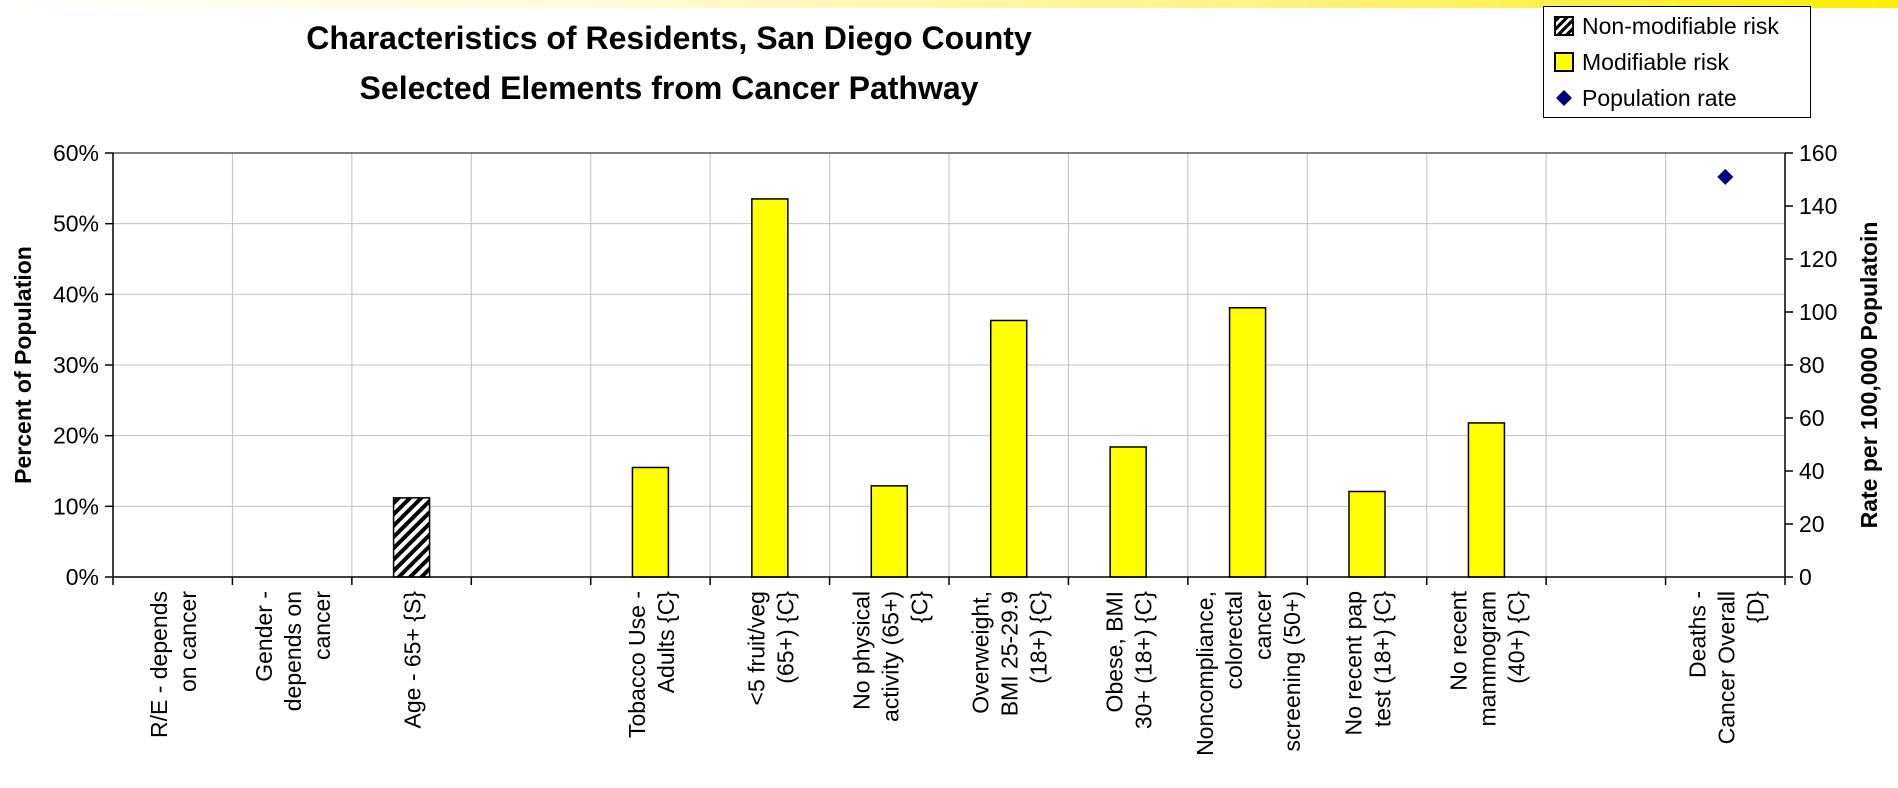 Image resolution: width=1898 pixels, height=788 pixels. What do you see at coordinates (23, 365) in the screenshot?
I see `y-axis-title: Percent of Population` at bounding box center [23, 365].